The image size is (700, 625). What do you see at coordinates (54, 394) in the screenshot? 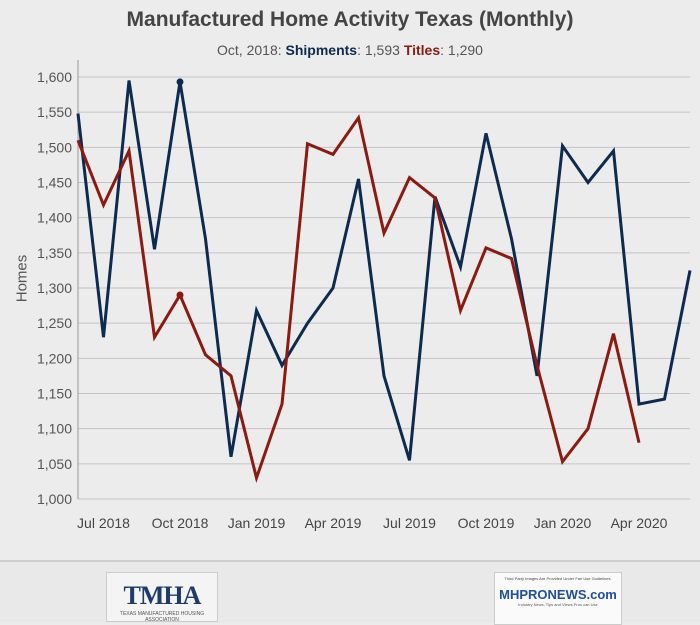
I see `y-tick-label: 1,150` at bounding box center [54, 394].